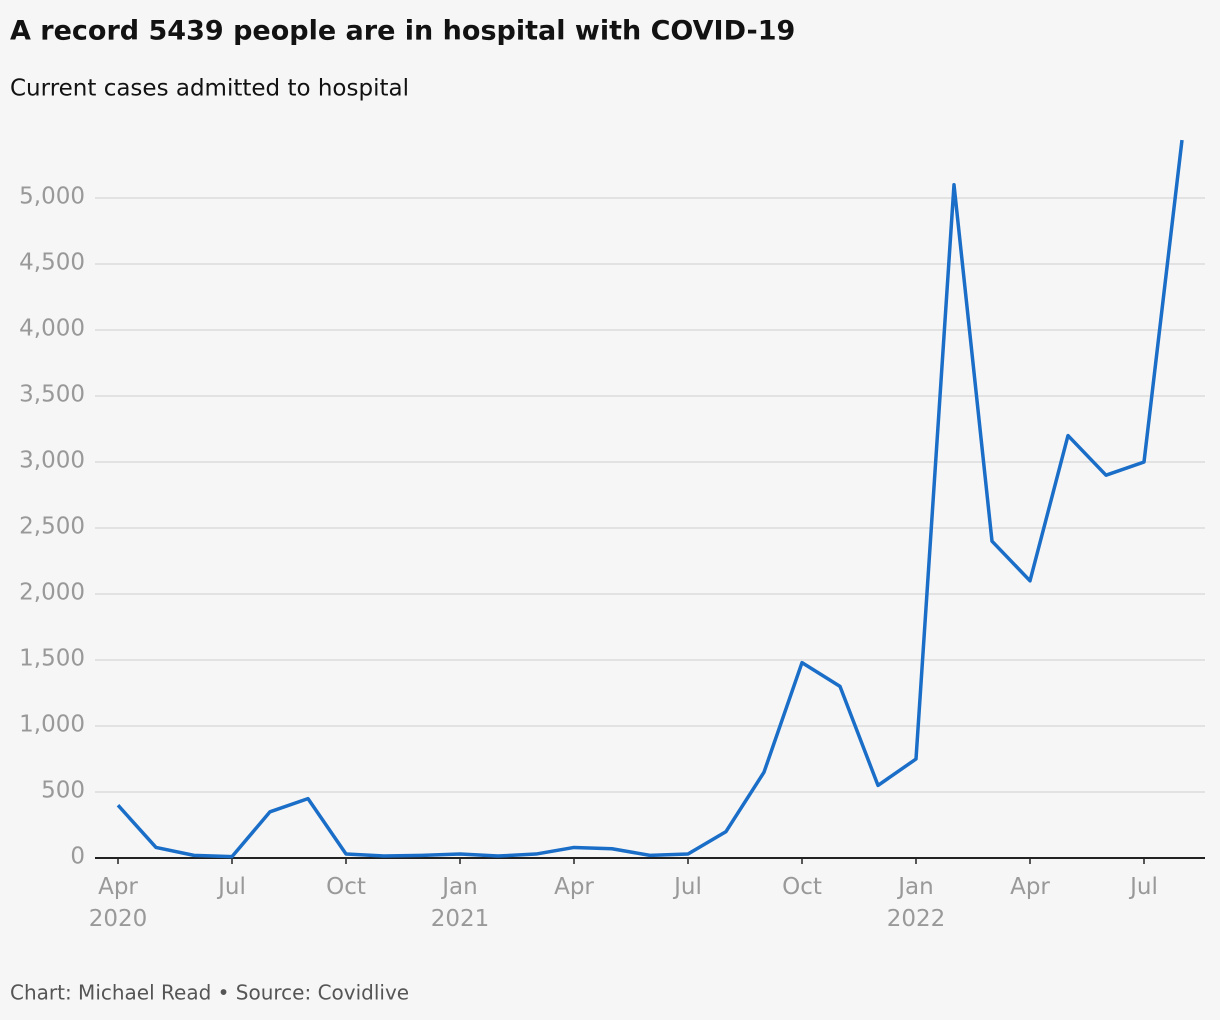 This screenshot has height=1020, width=1220. Describe the element at coordinates (52, 197) in the screenshot. I see `y-tick-label: 5,000` at that location.